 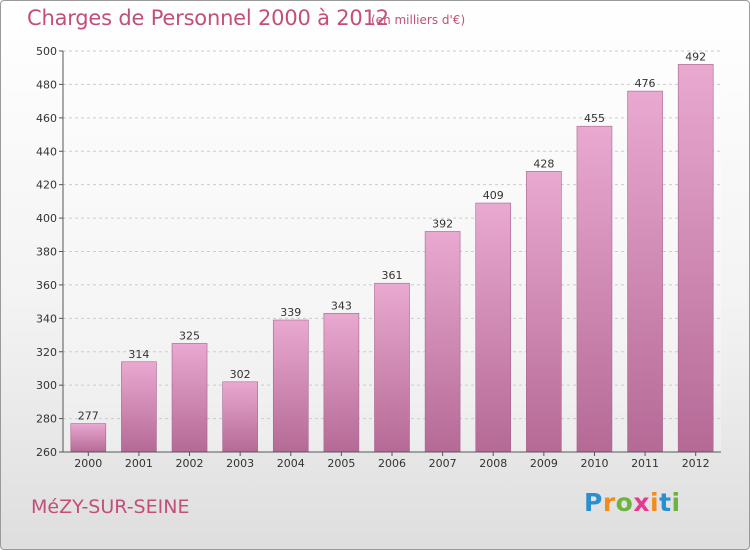 I want to click on data-label-2009: 428, so click(x=543, y=163).